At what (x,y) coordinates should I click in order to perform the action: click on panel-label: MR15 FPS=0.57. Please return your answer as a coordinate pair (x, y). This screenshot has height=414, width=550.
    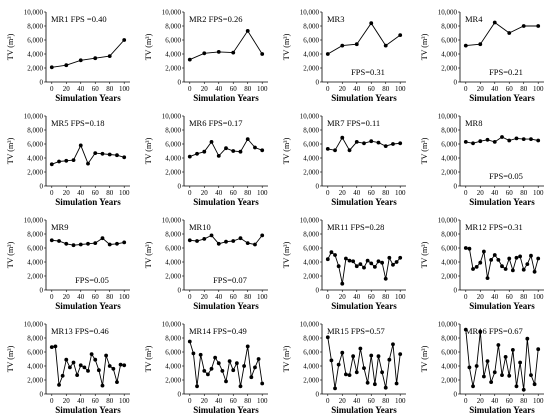
    Looking at the image, I should click on (356, 331).